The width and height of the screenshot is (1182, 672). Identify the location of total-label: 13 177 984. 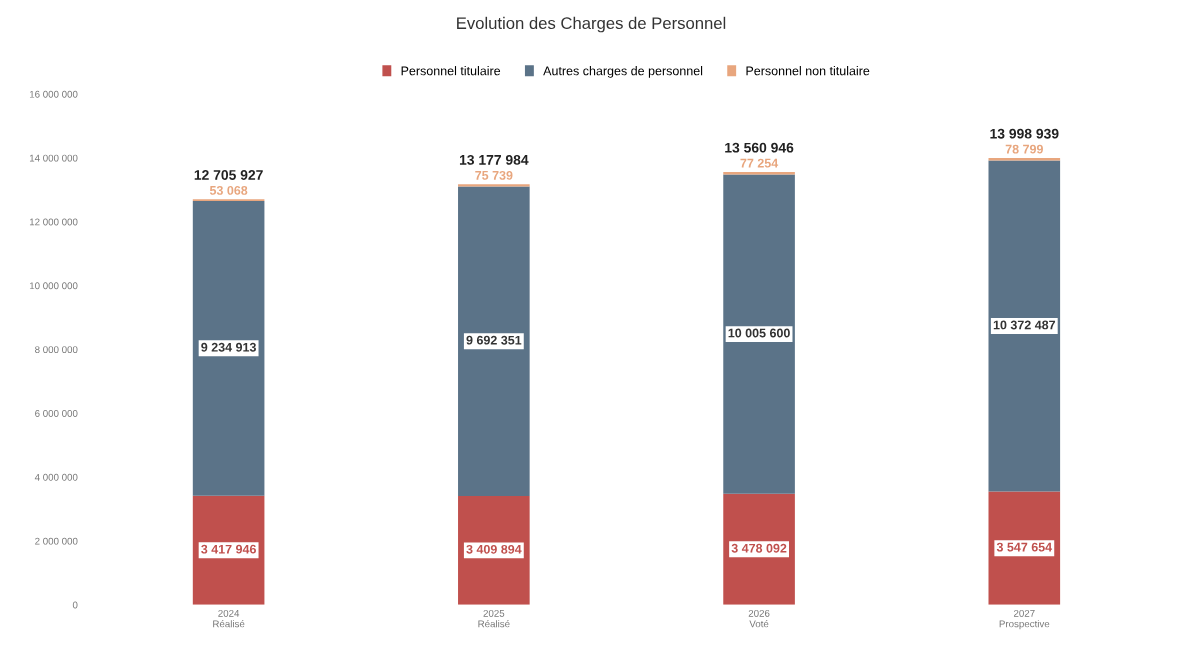
(494, 159).